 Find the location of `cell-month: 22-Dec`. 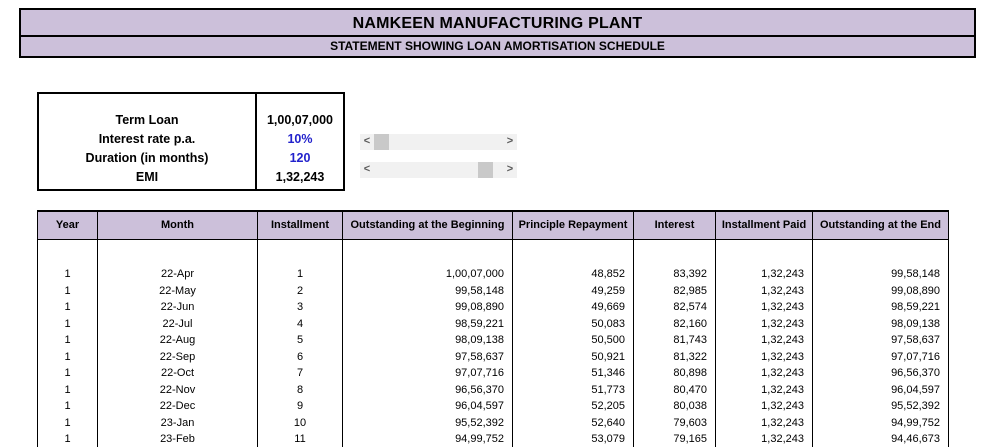

cell-month: 22-Dec is located at coordinates (177, 406).